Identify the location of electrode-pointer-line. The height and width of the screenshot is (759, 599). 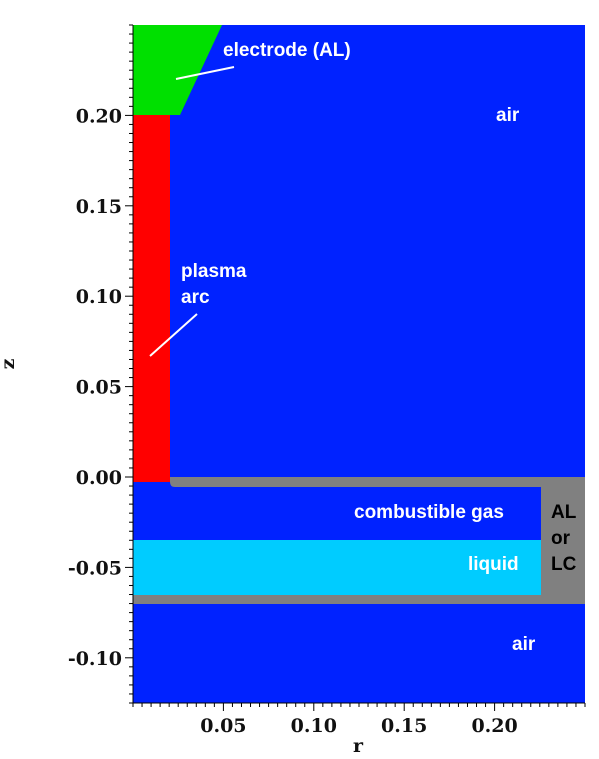
(205, 73).